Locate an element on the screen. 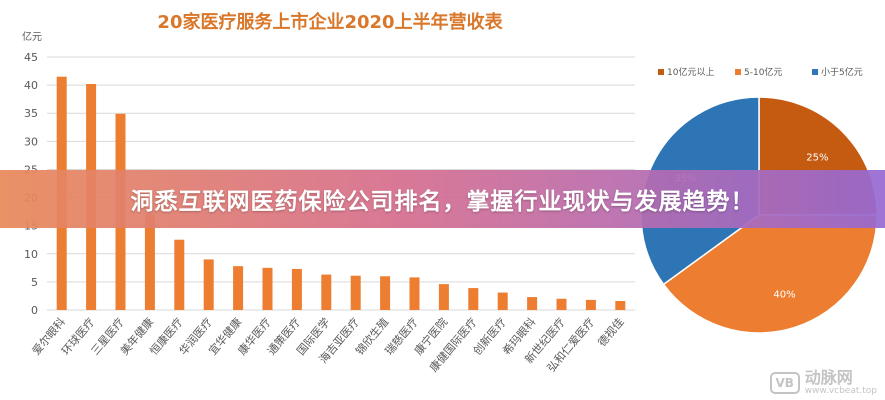 The height and width of the screenshot is (400, 885). headline-banner: 洞悉互联网医药保险公司排名，掌握行业现状与发展趋势！ is located at coordinates (442, 199).